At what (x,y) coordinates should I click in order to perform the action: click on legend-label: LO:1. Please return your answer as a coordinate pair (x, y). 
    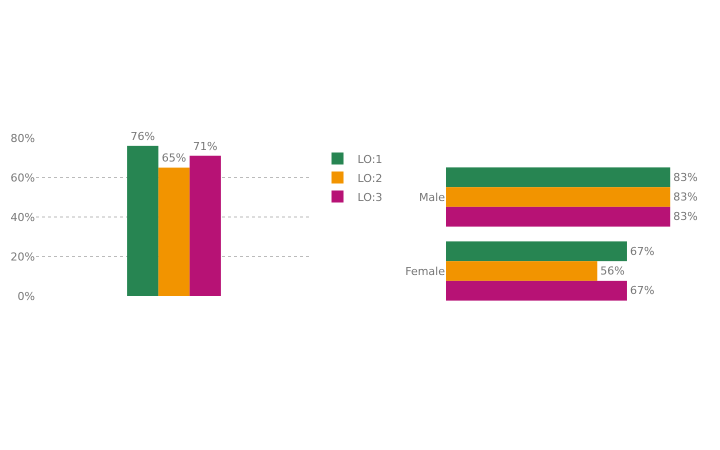
    Looking at the image, I should click on (370, 159).